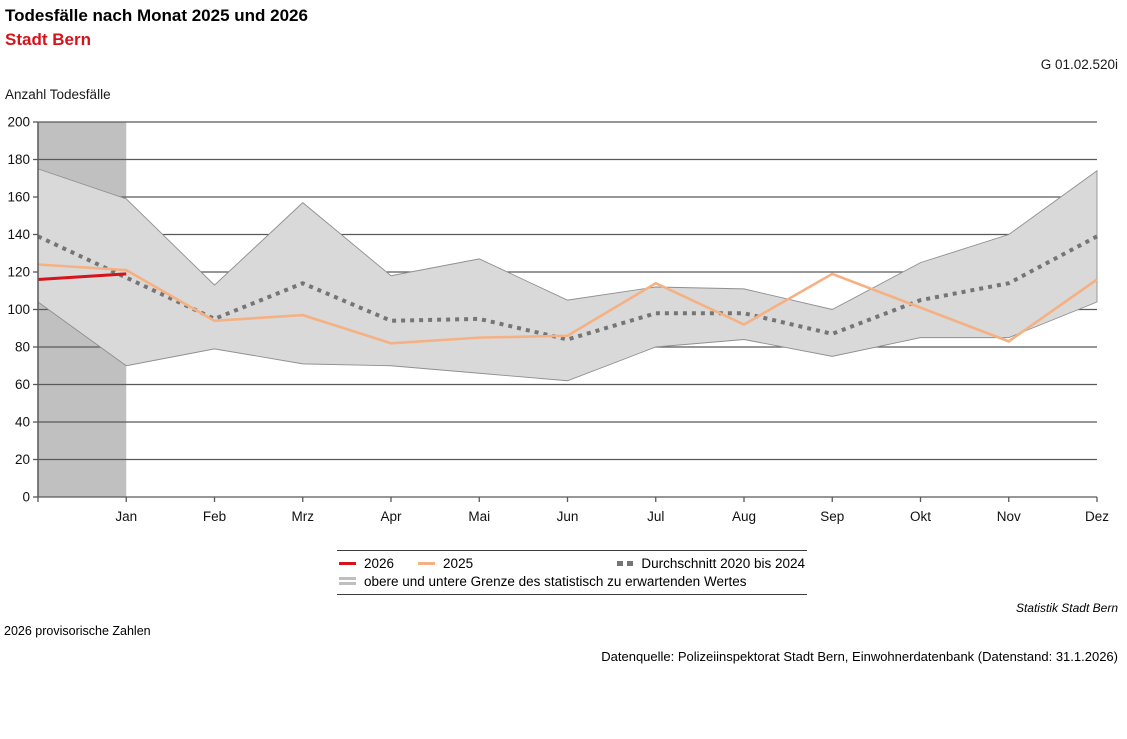 The width and height of the screenshot is (1127, 739). I want to click on x-tick-label: Apr, so click(391, 516).